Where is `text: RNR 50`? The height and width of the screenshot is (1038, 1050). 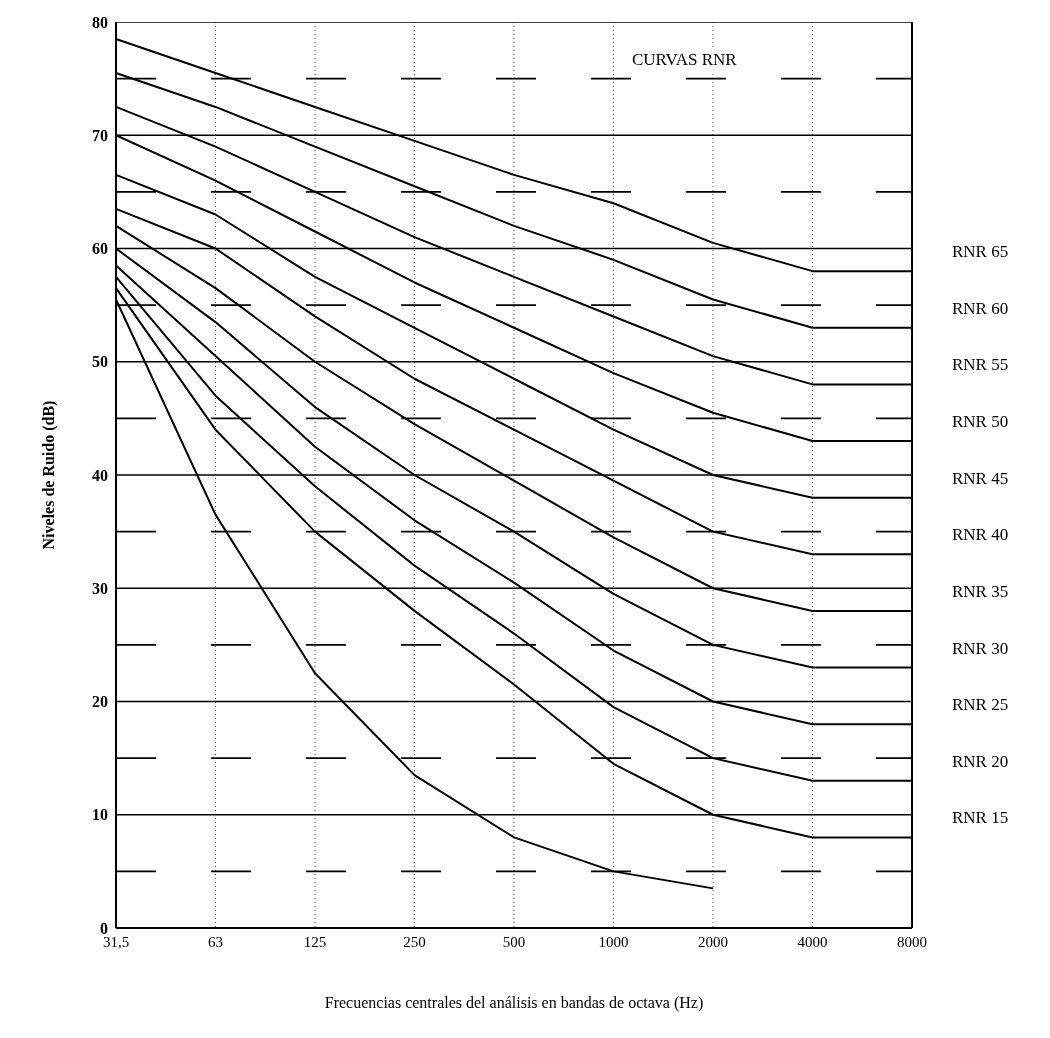
text: RNR 50 is located at coordinates (980, 422).